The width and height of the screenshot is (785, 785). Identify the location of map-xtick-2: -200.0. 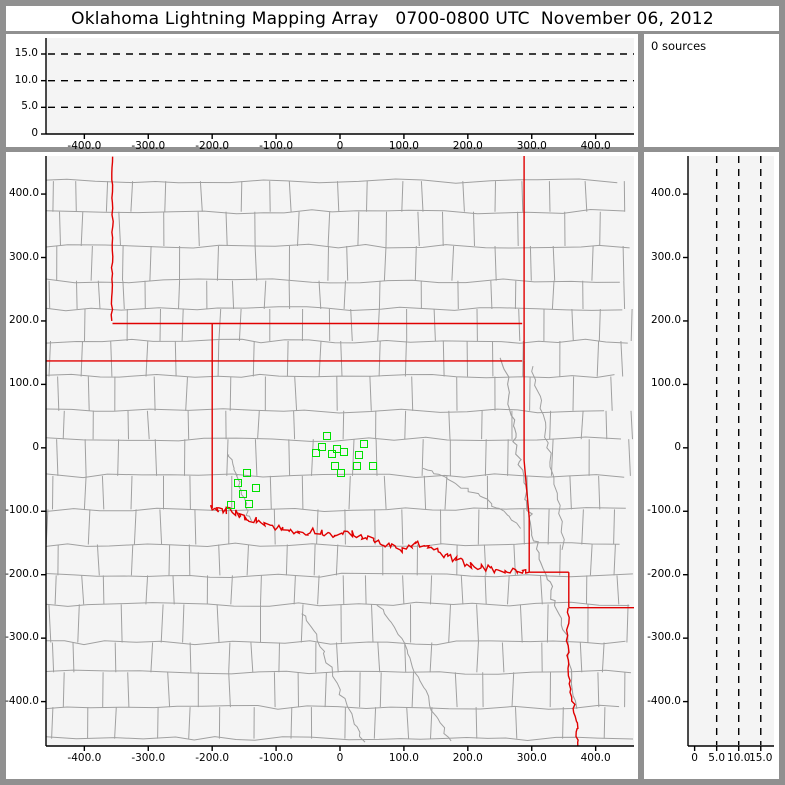
(212, 758).